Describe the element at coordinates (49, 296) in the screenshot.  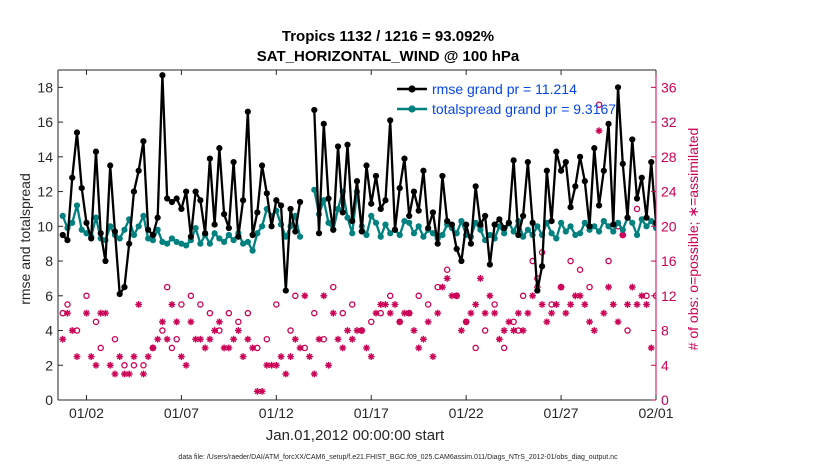
I see `y-left-tick-label: 6` at that location.